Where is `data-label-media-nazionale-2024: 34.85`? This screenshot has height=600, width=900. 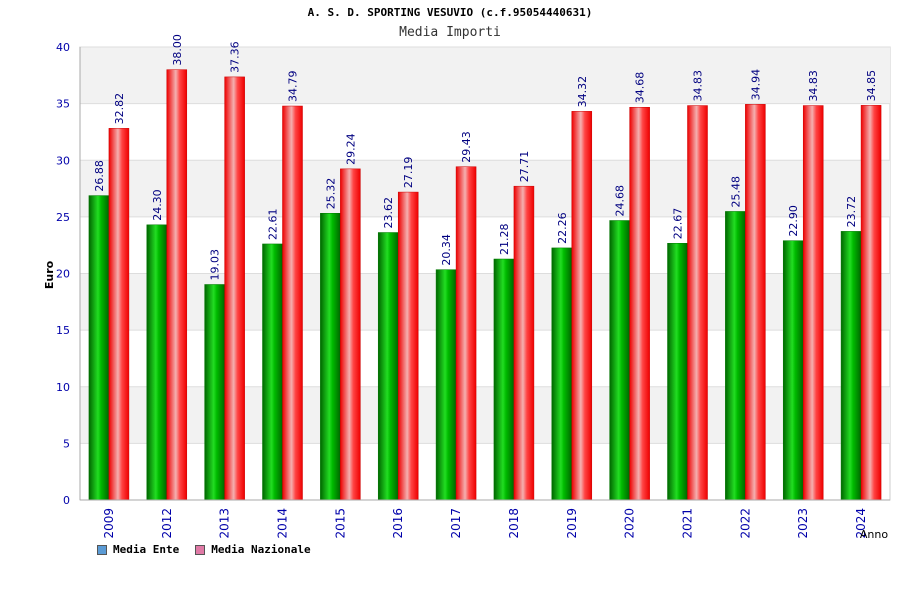 data-label-media-nazionale-2024: 34.85 is located at coordinates (871, 86).